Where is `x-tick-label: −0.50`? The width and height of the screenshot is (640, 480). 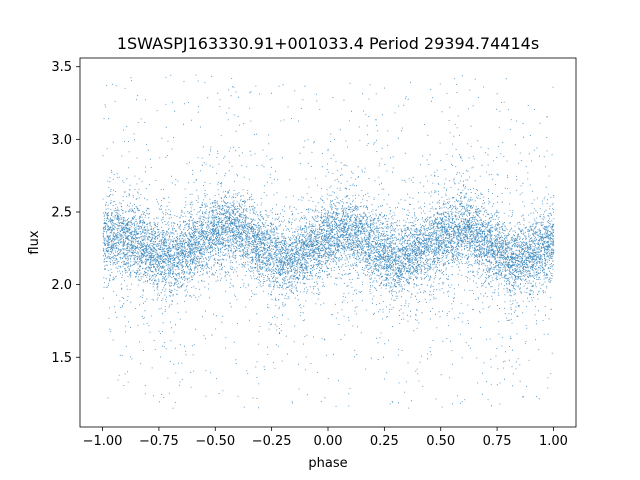
x-tick-label: −0.50 is located at coordinates (215, 441).